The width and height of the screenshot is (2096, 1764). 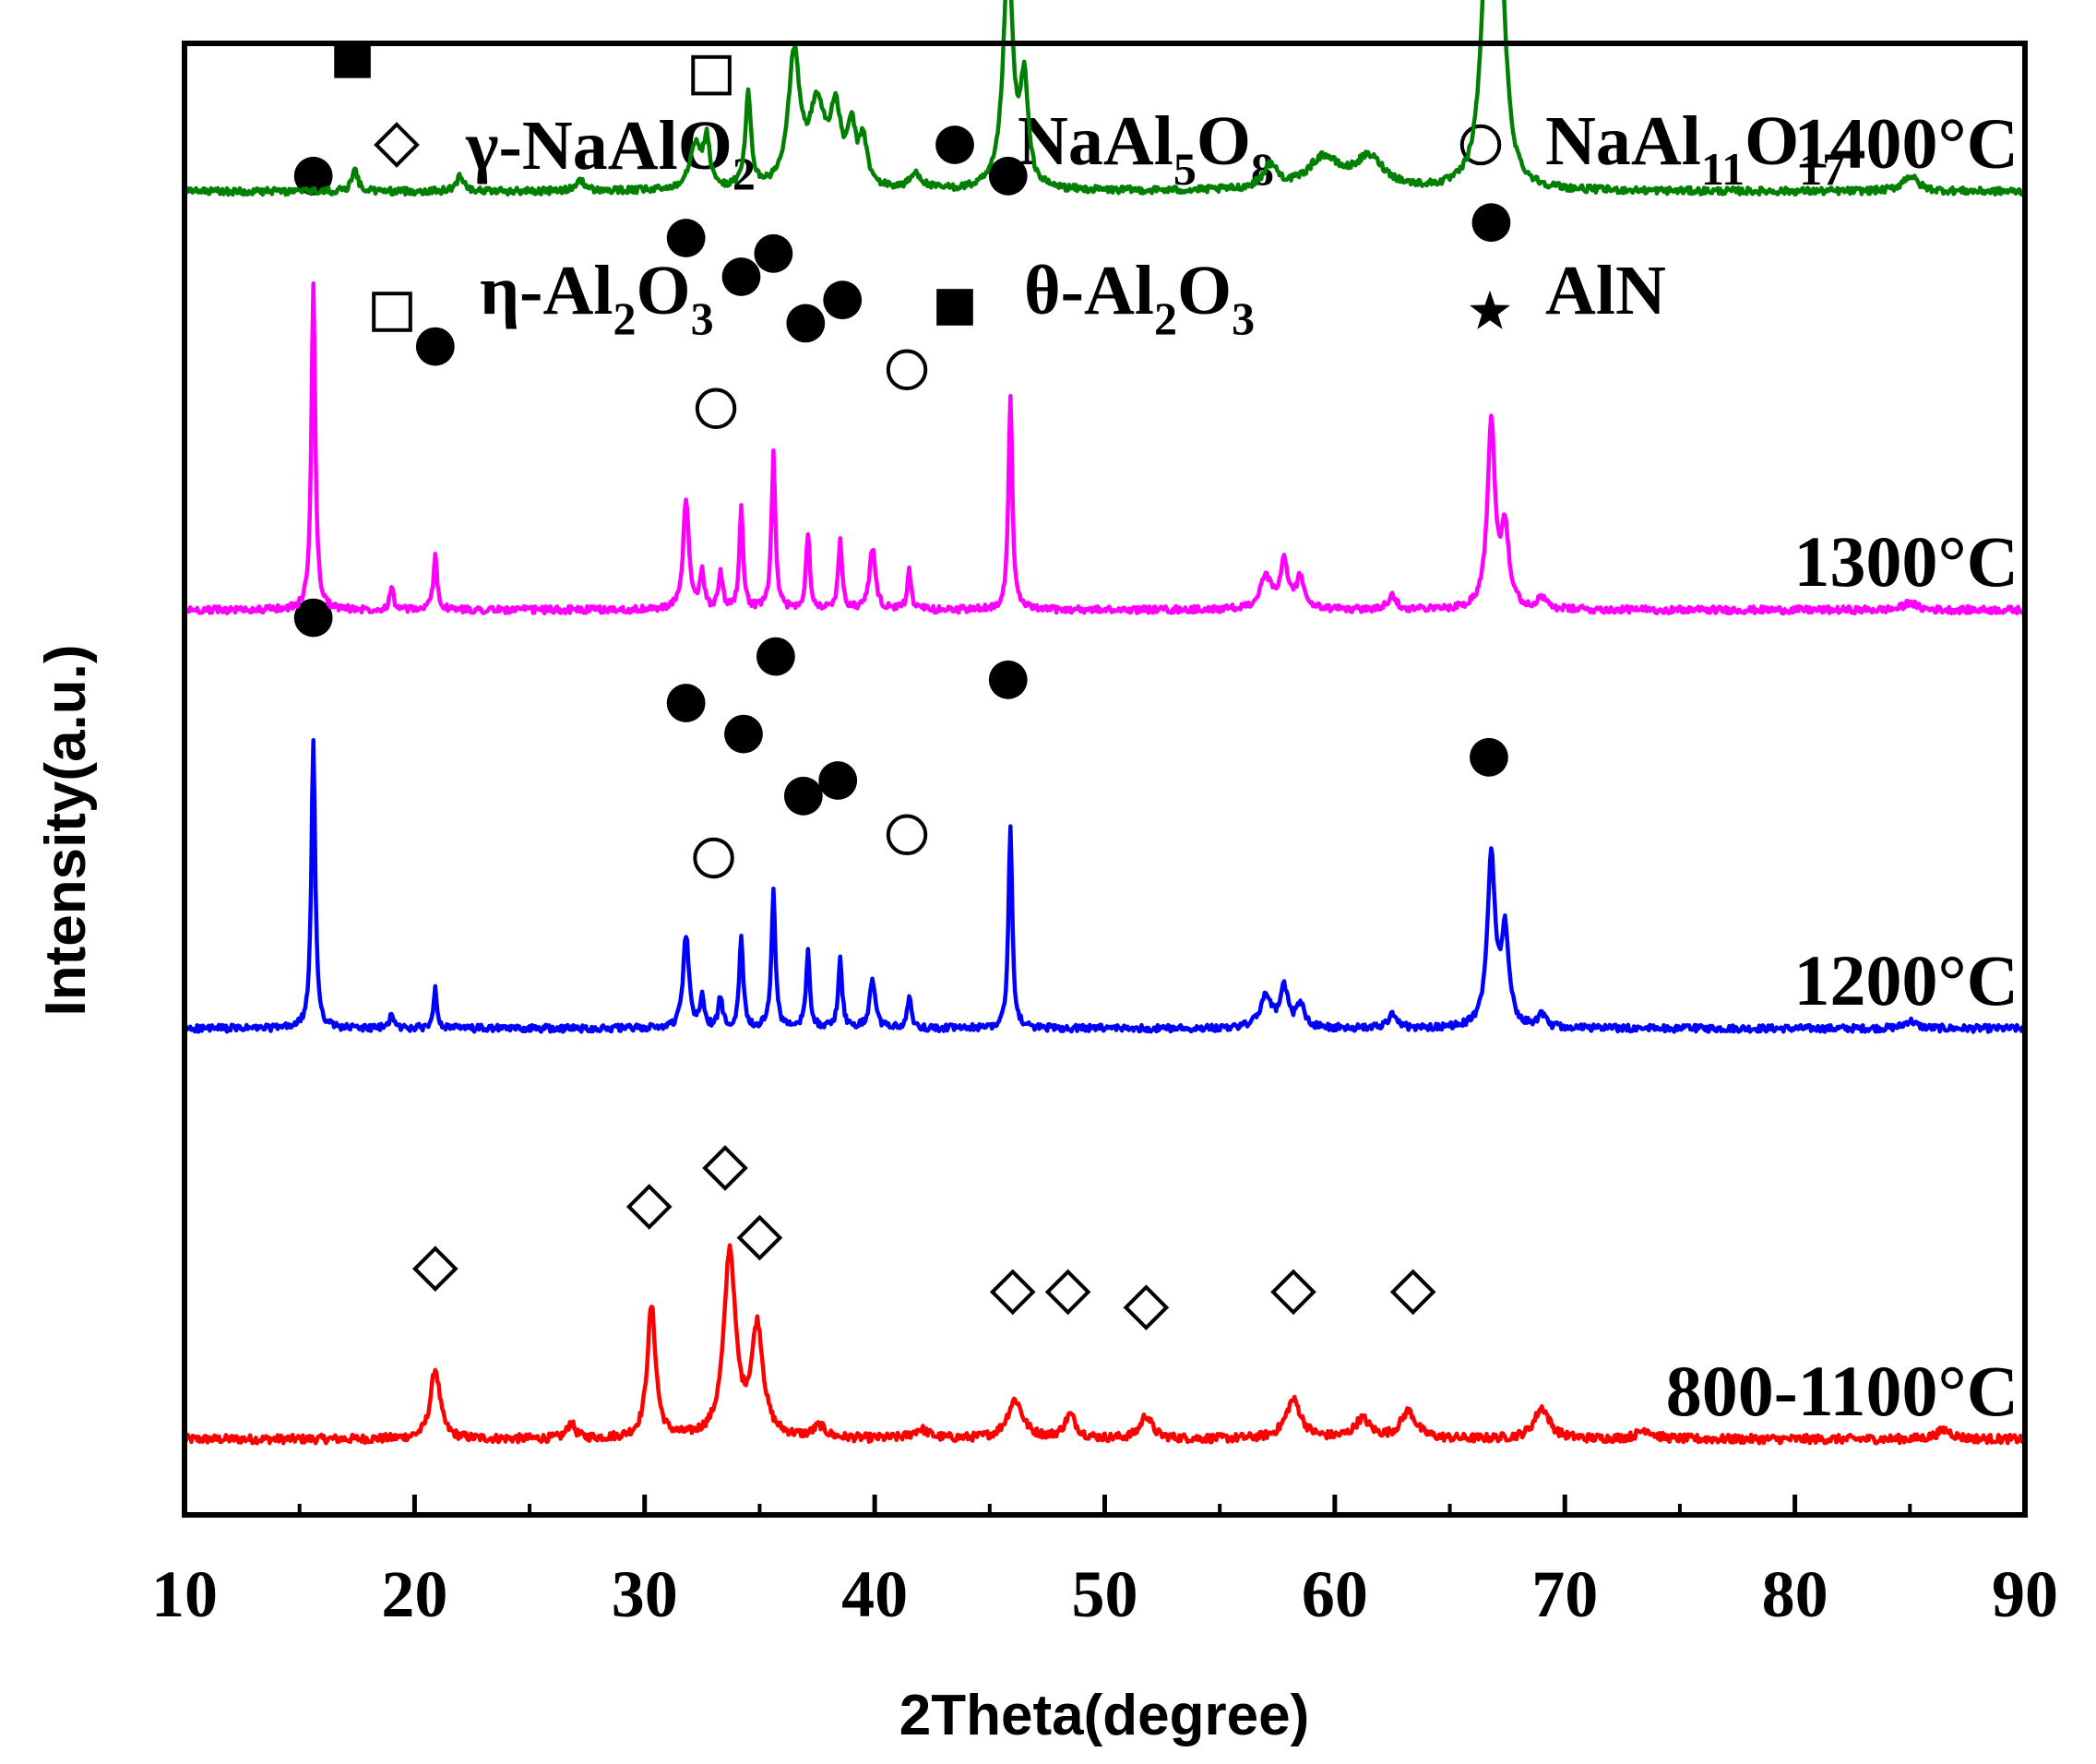 What do you see at coordinates (1104, 1716) in the screenshot?
I see `x-axis-label: 2Theta(degree)` at bounding box center [1104, 1716].